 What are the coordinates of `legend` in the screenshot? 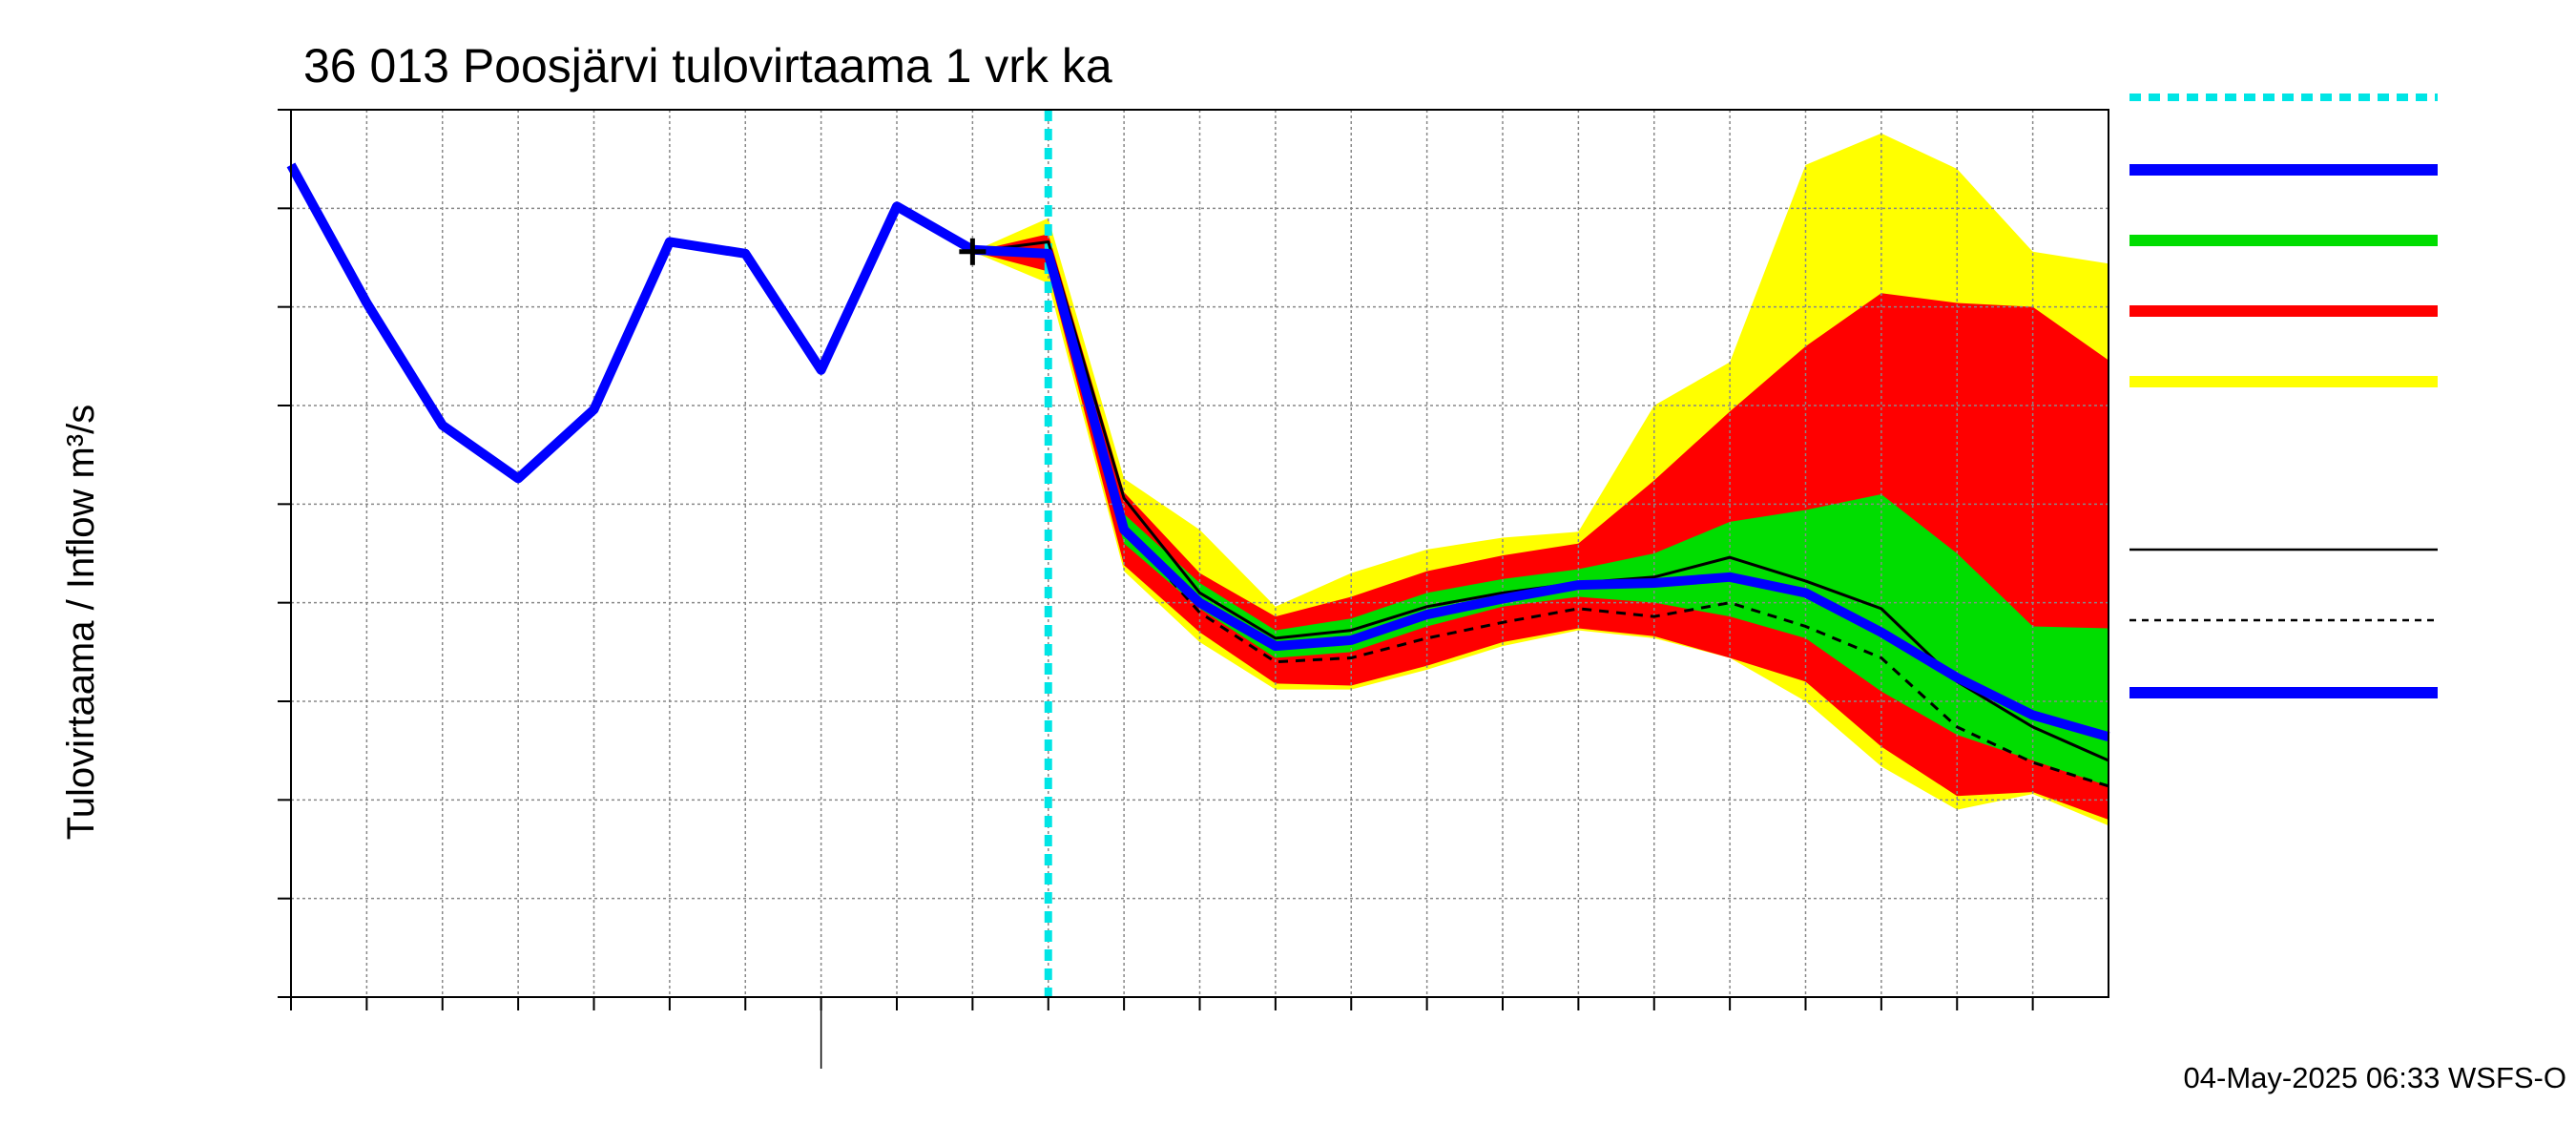 It's located at (2283, 396).